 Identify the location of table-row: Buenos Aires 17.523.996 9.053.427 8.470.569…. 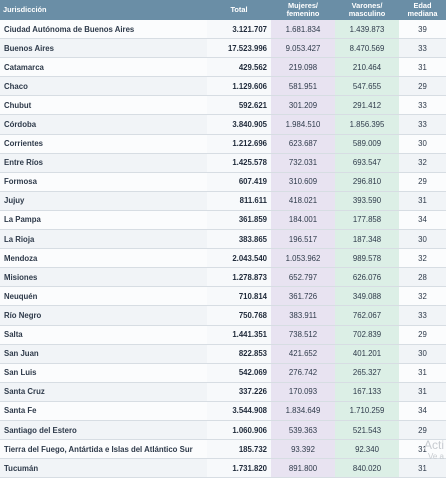
(223, 48).